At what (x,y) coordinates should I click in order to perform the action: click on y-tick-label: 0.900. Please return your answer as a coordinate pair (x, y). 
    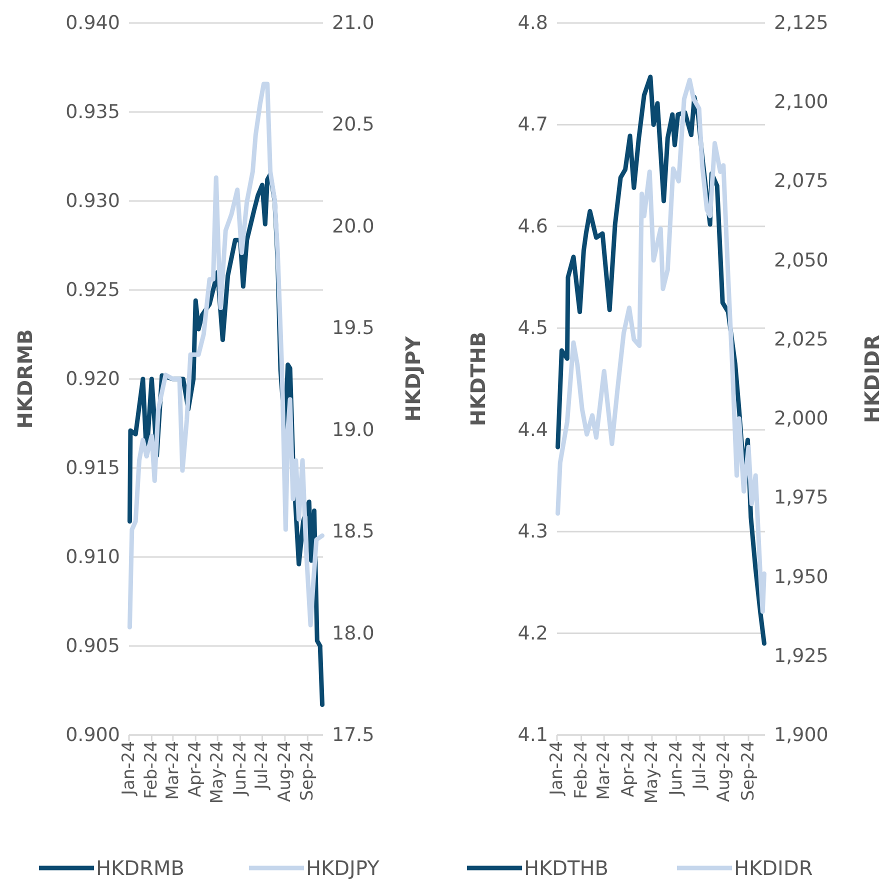
    Looking at the image, I should click on (93, 735).